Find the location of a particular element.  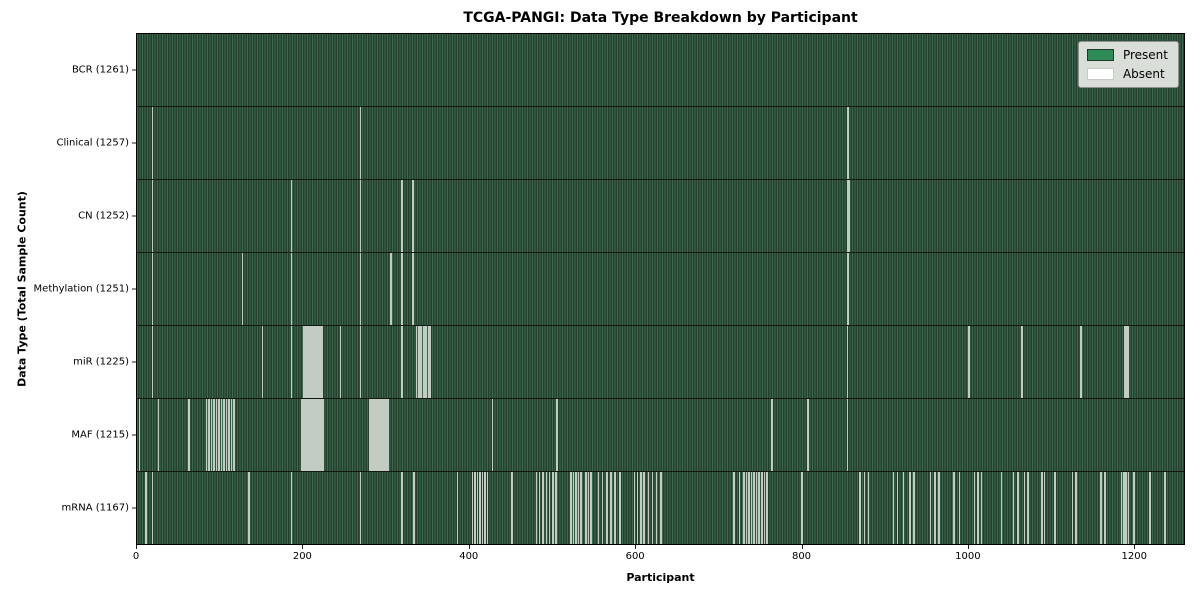

x-tick-label: 200 is located at coordinates (302, 556).